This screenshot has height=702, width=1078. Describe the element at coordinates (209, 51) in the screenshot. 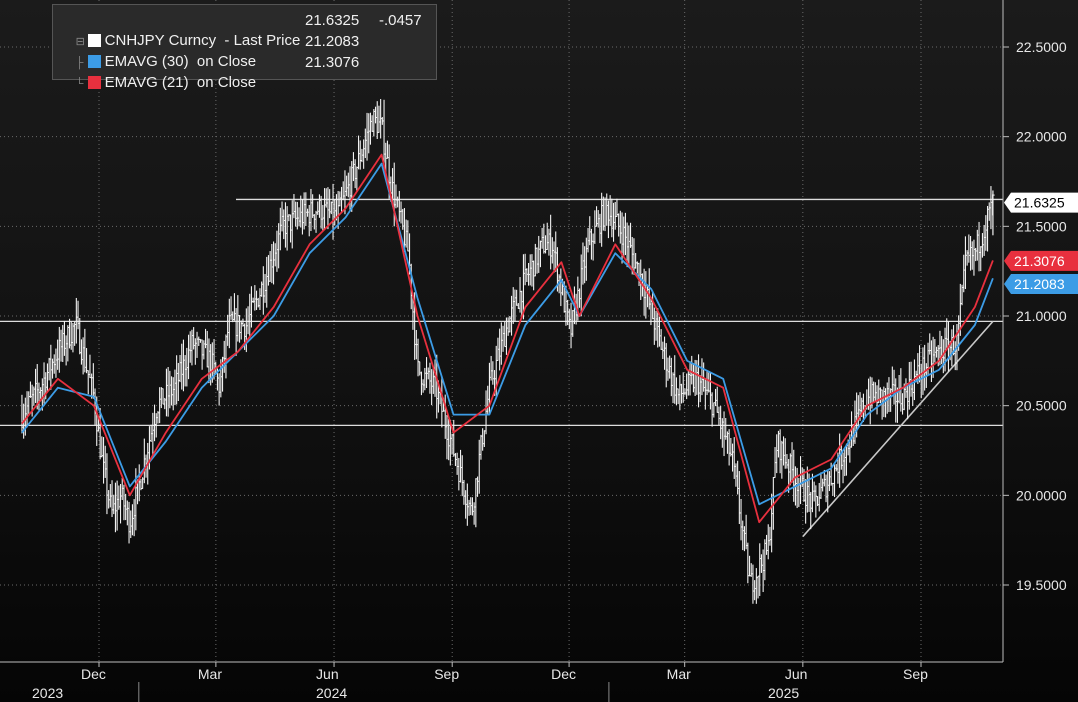

I see `legend-row-ema30: ├ EMAVG (30) on Close 21.2083` at that location.